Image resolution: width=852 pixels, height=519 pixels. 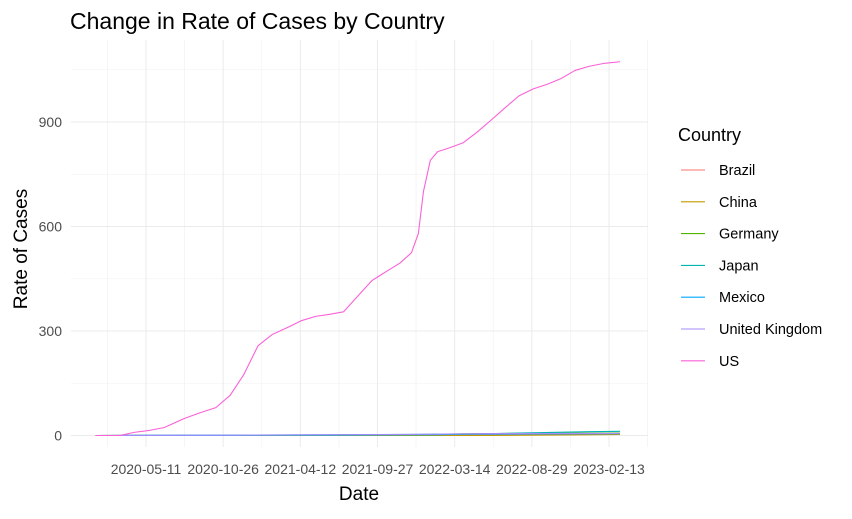 What do you see at coordinates (718, 171) in the screenshot?
I see `legend-item-brazil: Brazil` at bounding box center [718, 171].